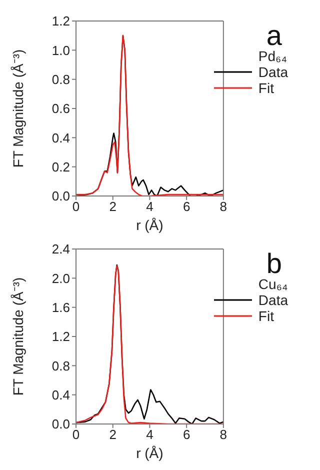  Describe the element at coordinates (61, 50) in the screenshot. I see `y-tick-label: 1.0` at that location.